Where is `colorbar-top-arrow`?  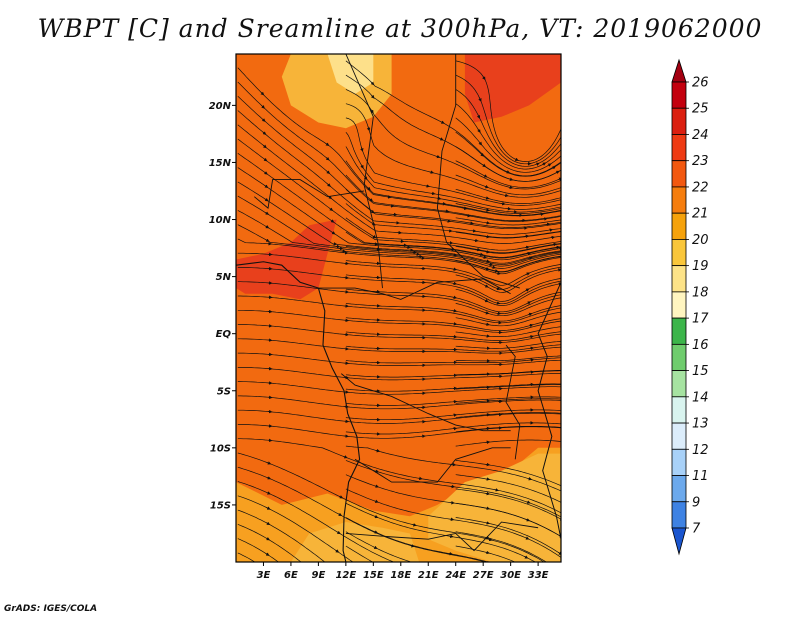 colorbar-top-arrow is located at coordinates (679, 70).